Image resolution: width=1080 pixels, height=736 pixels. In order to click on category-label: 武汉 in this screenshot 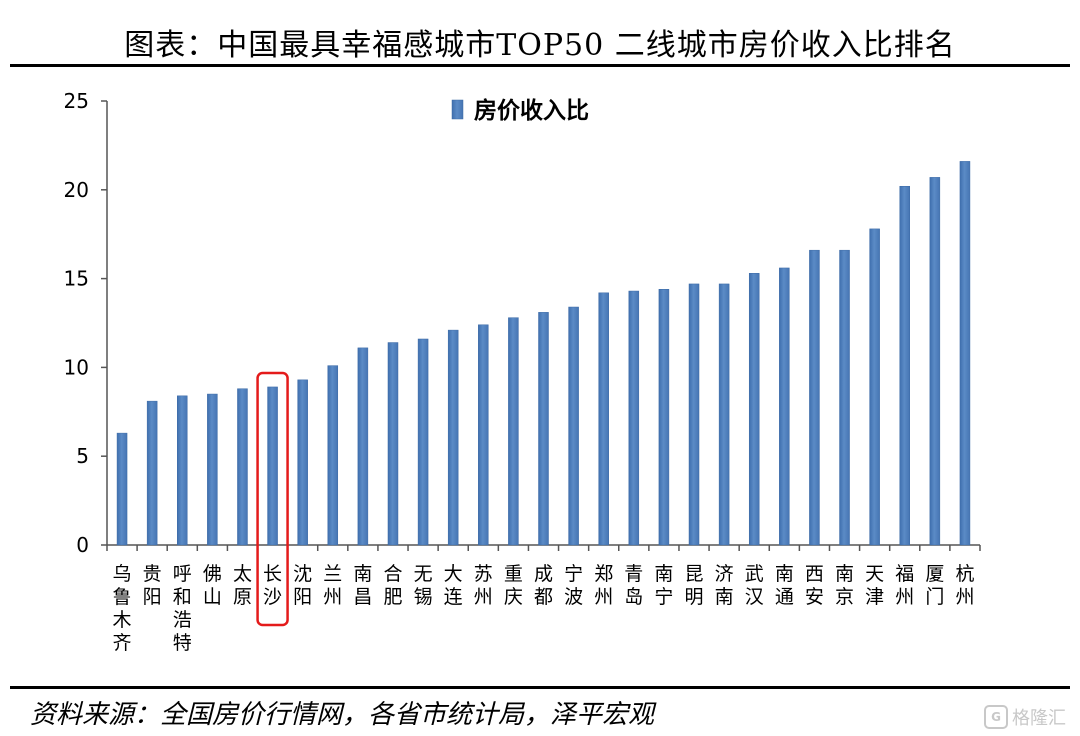, I will do `click(754, 585)`.